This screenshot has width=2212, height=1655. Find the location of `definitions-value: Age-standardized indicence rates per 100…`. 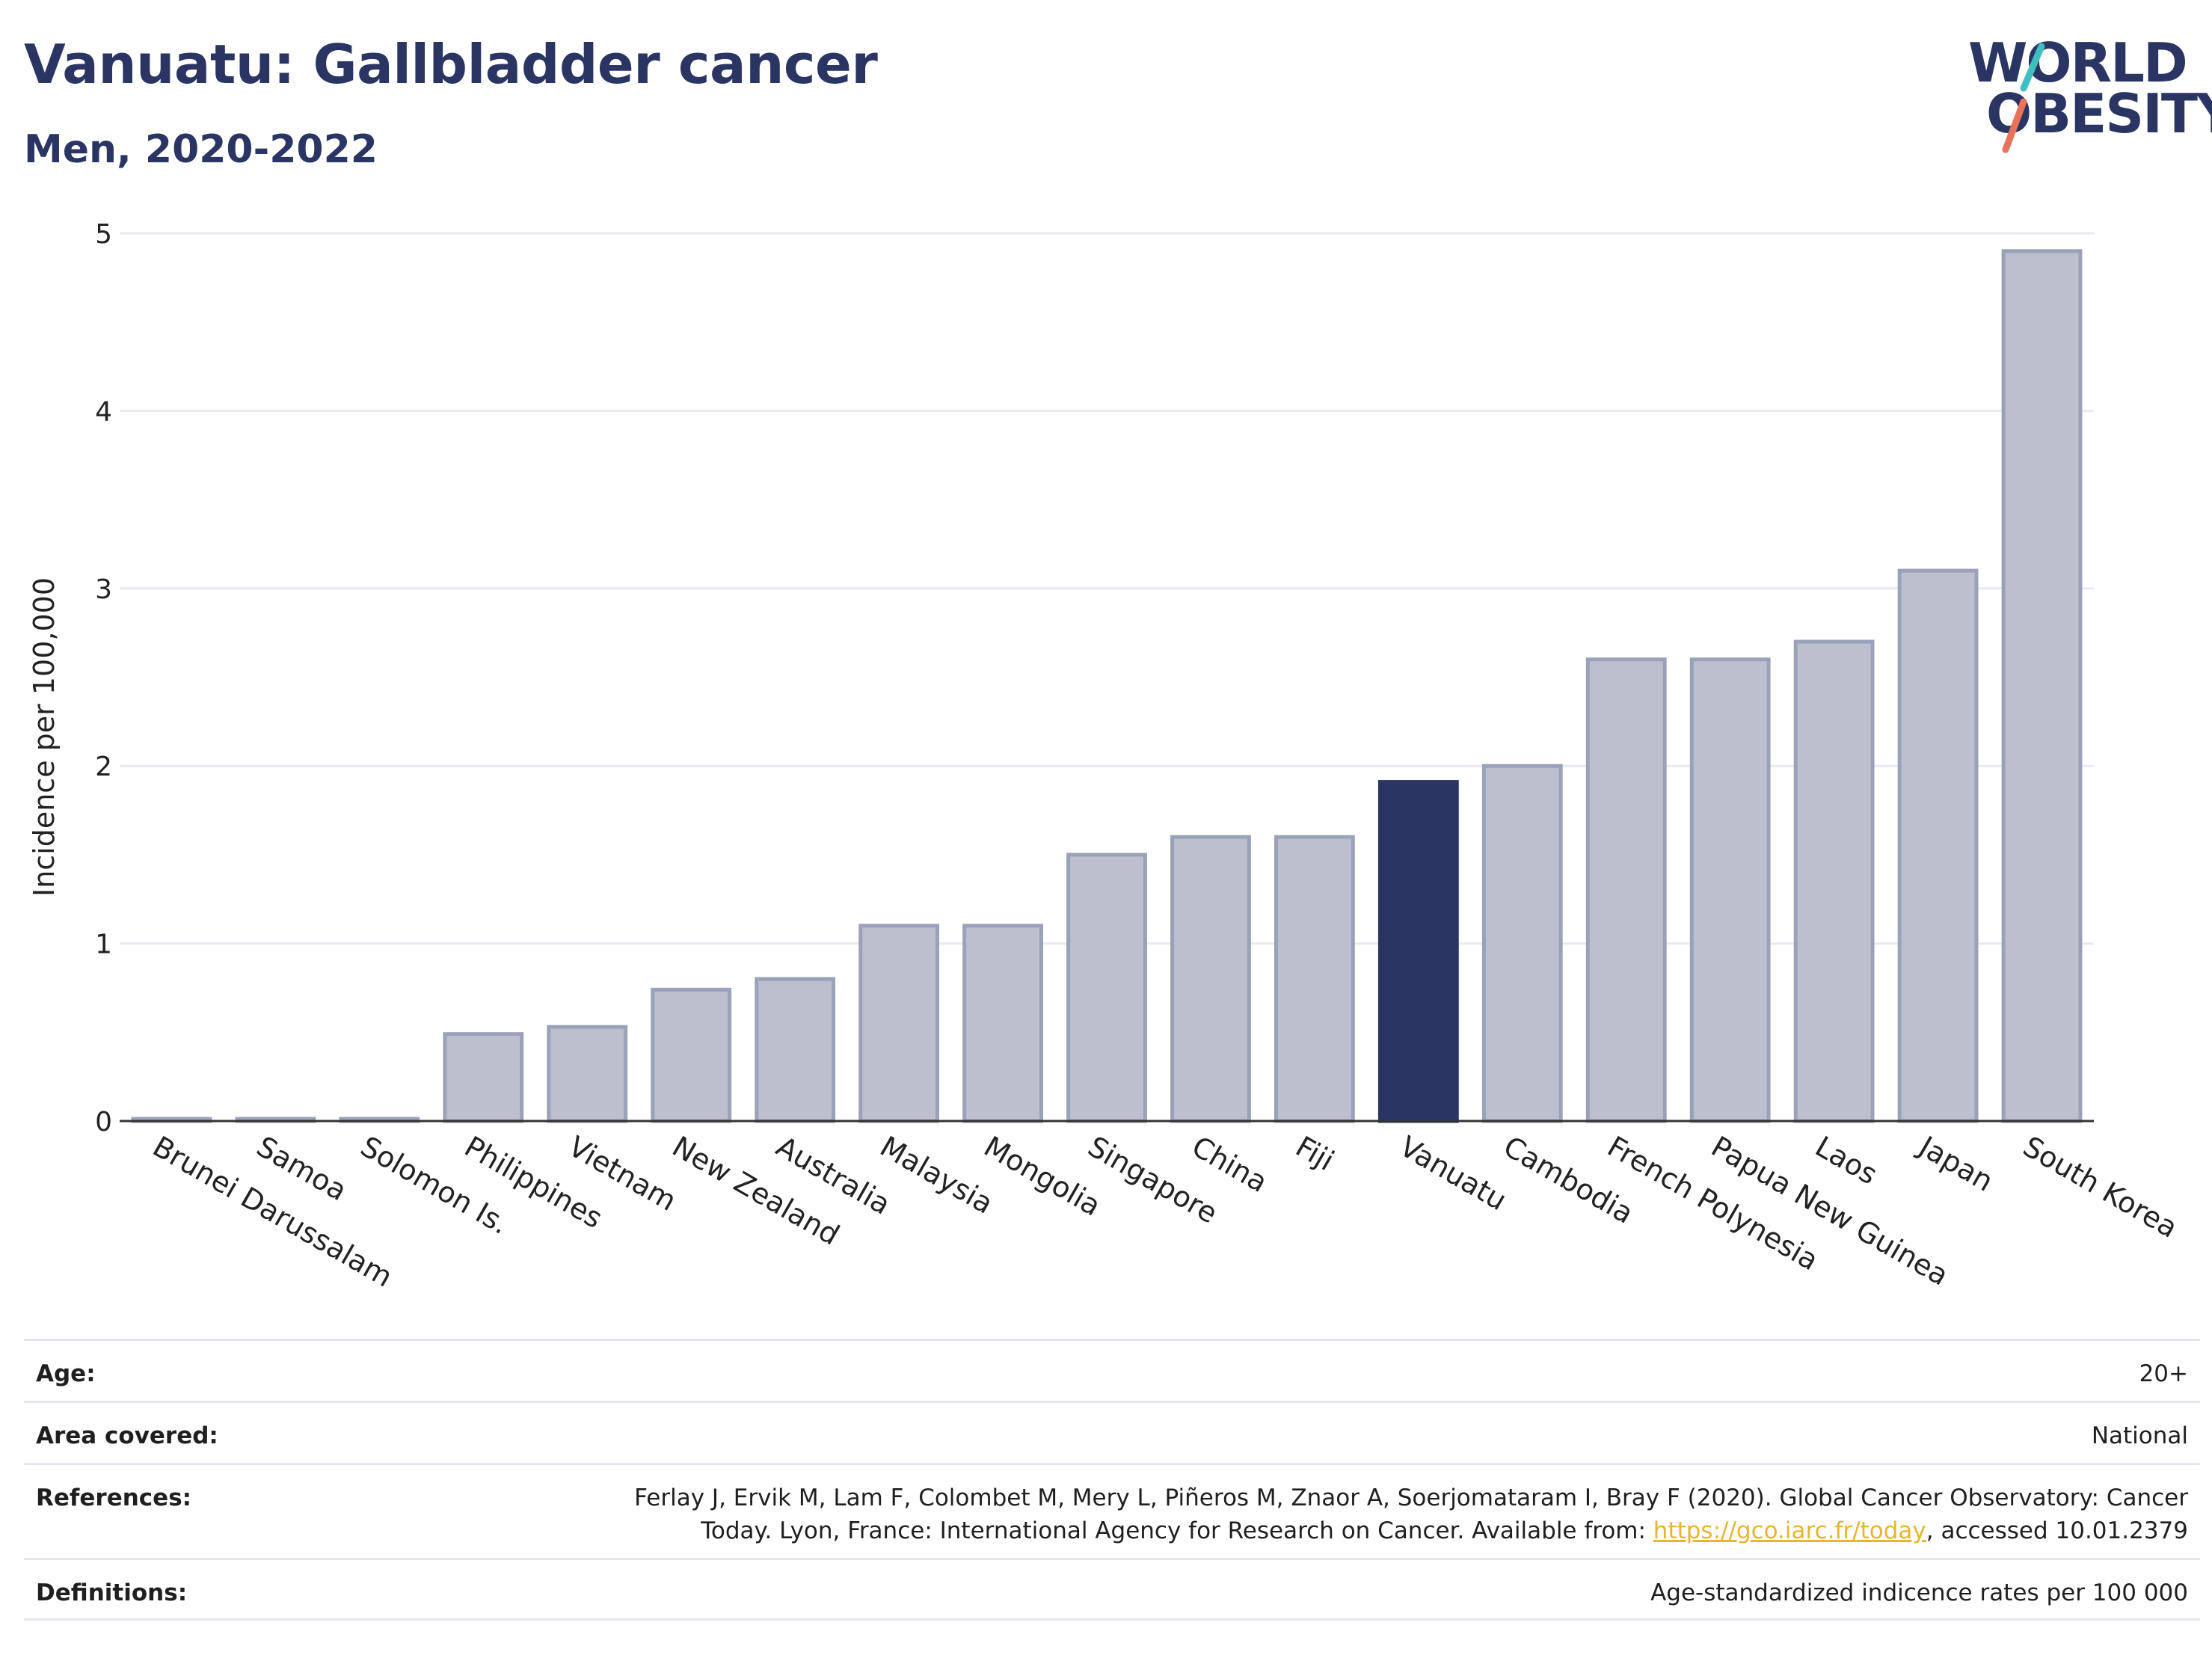

definitions-value: Age-standardized indicence rates per 100… is located at coordinates (1919, 1592).